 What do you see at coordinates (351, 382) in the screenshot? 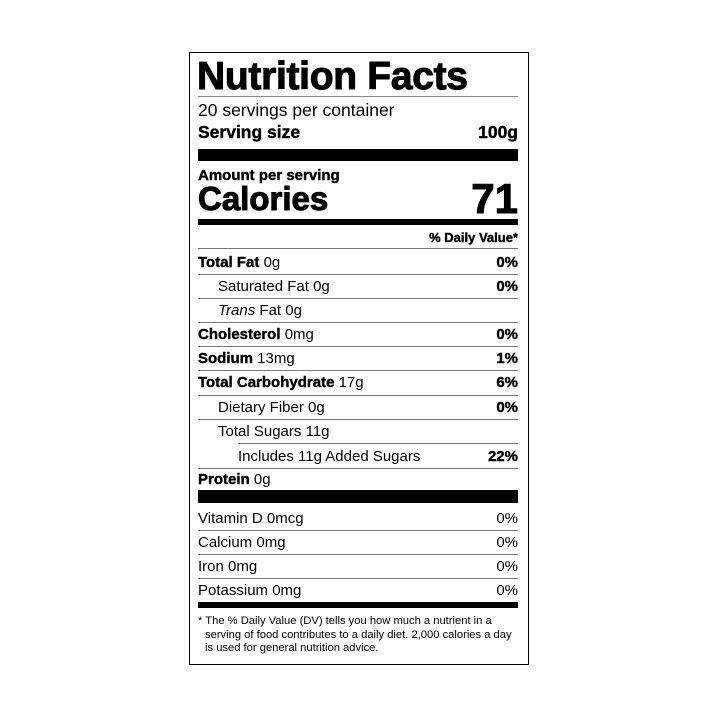
I see `nutrient-amount: 17g` at bounding box center [351, 382].